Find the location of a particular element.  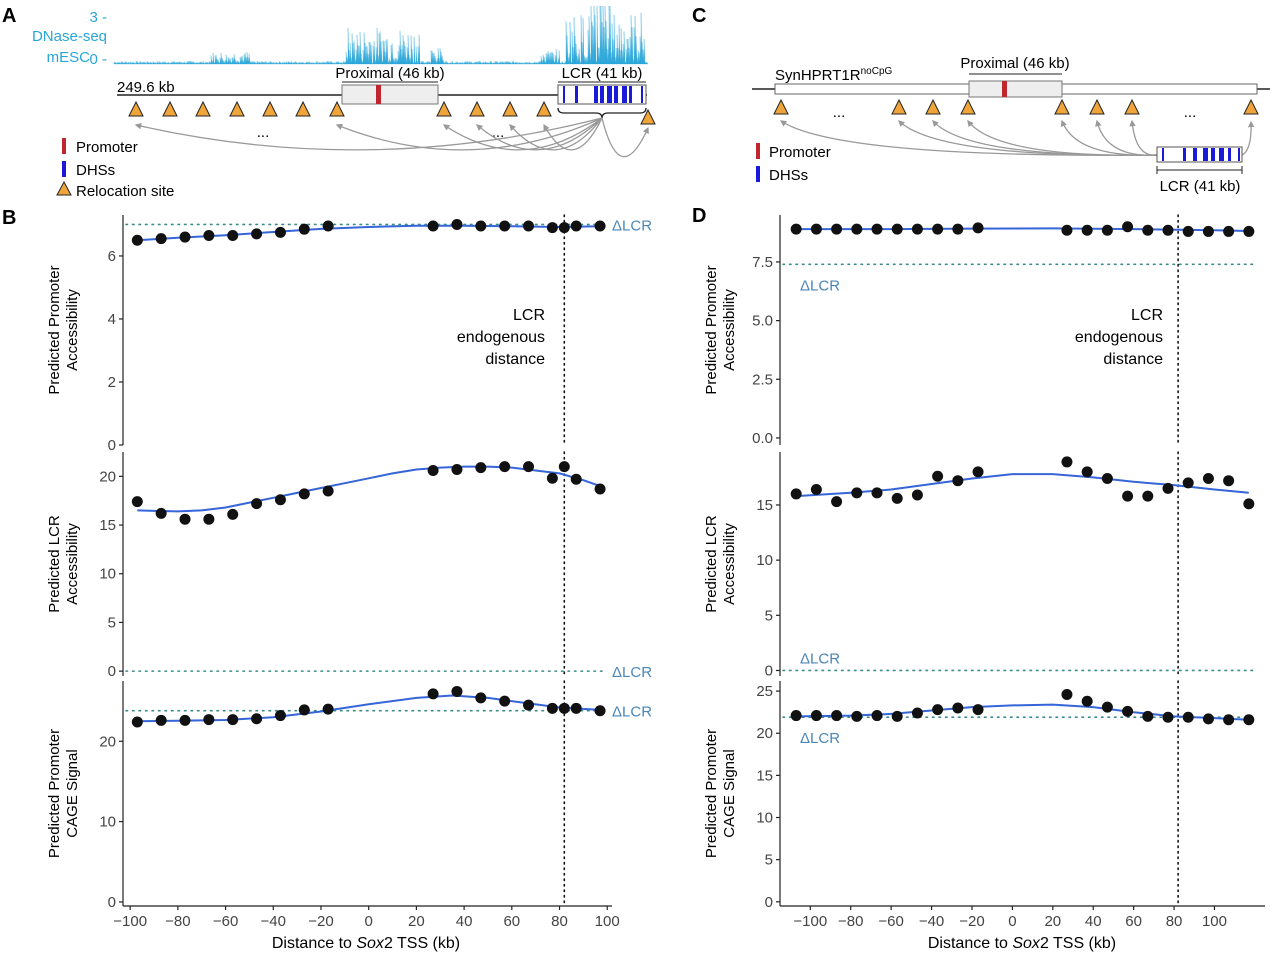

proximal-label-c: Proximal (46 kb) is located at coordinates (1014, 63).